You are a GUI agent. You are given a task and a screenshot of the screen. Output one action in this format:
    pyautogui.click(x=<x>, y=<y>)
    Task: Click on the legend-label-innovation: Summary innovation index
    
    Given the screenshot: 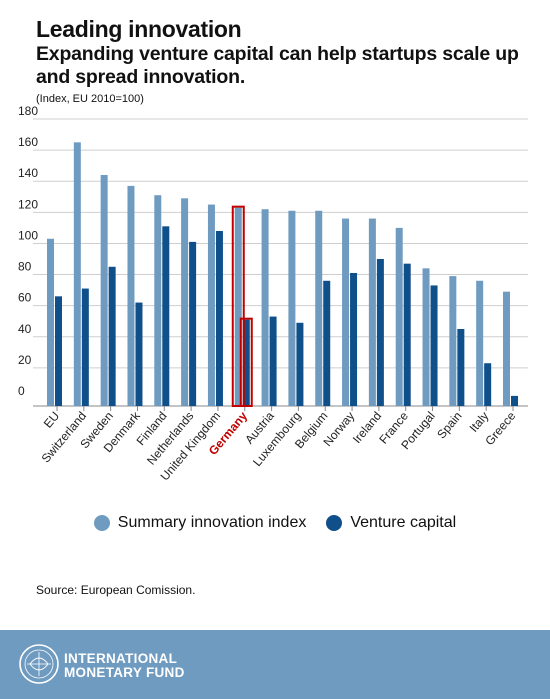 What is the action you would take?
    pyautogui.click(x=212, y=522)
    